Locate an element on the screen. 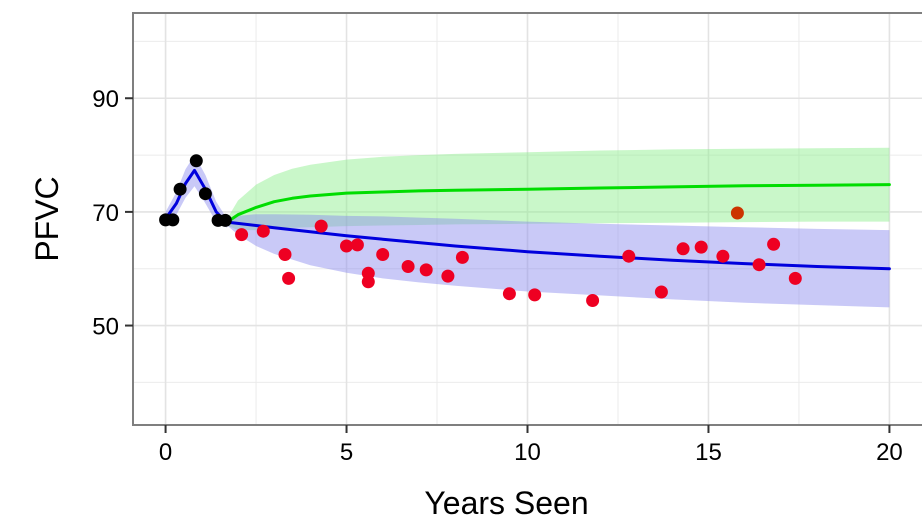  y-tick-label: 70 is located at coordinates (105, 213).